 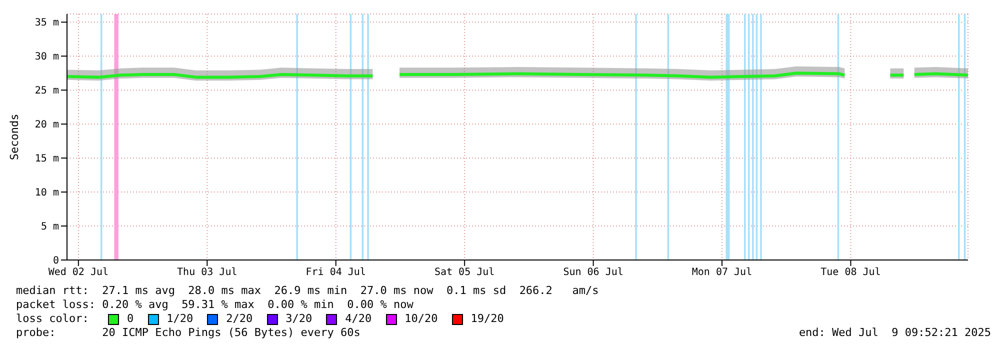 I want to click on y-tick-label: 35 m, so click(x=46, y=23).